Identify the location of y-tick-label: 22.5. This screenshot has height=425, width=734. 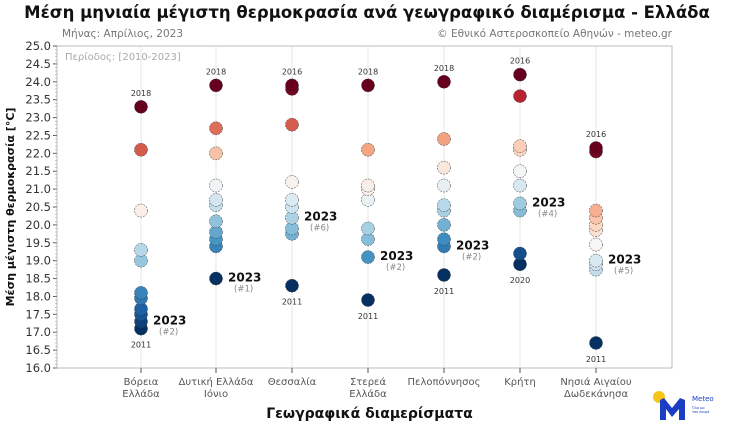
(38, 135).